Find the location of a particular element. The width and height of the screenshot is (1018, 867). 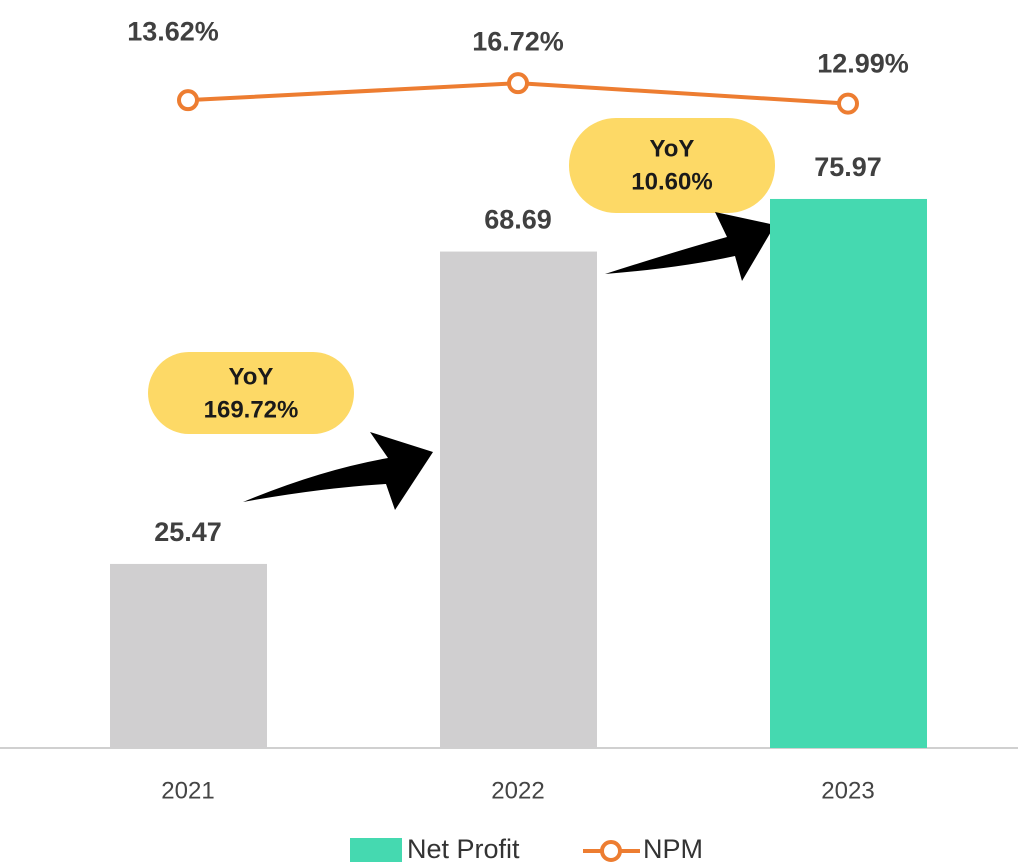

legend-label: NPM is located at coordinates (673, 849).